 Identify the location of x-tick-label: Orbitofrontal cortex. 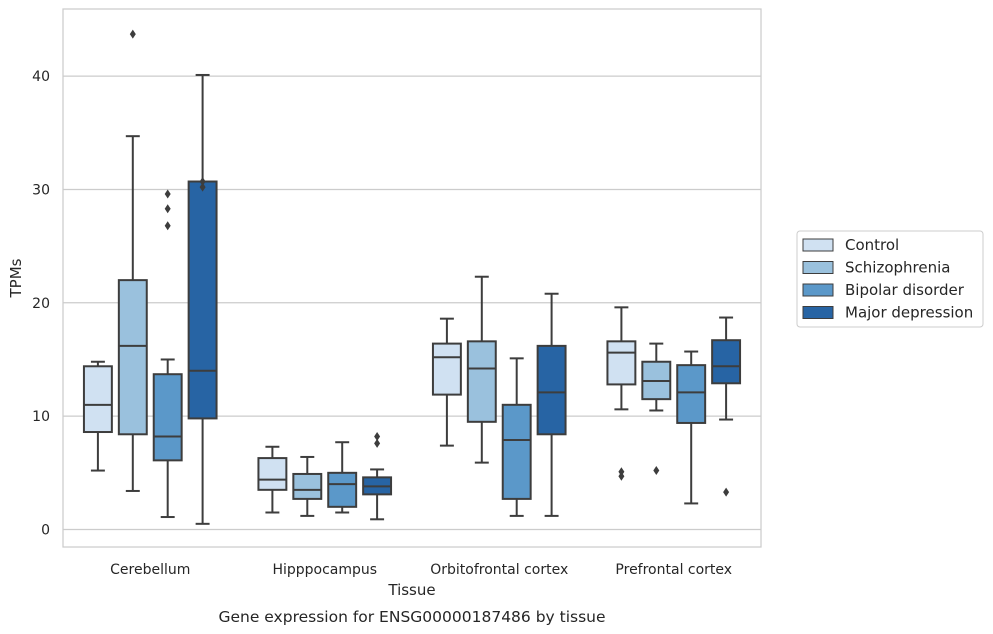
(499, 570).